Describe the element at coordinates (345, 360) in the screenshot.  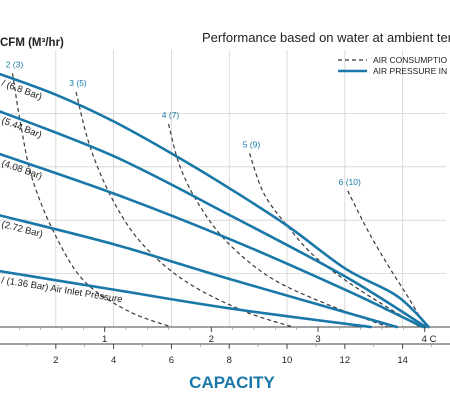
I see `secondary-axis-tick-label: 12` at that location.